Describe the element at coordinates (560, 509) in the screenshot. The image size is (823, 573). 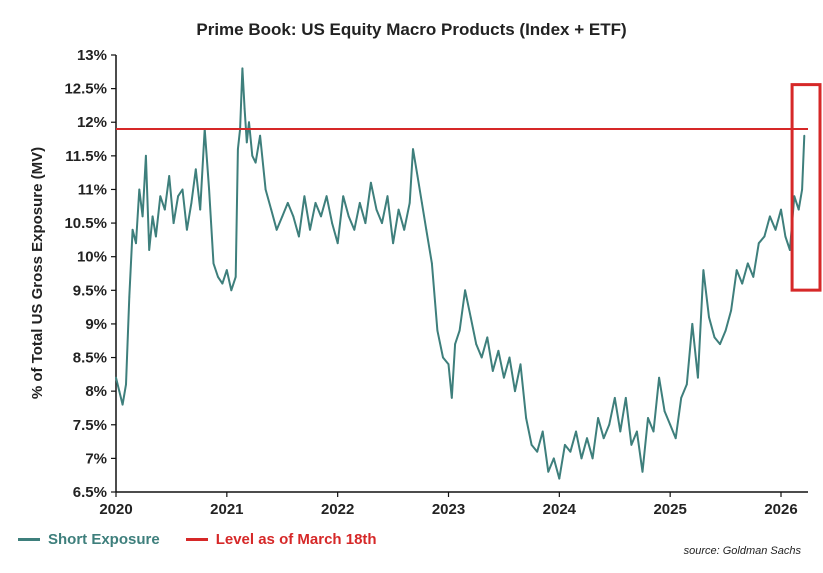
I see `x-tick-label: 2024` at that location.